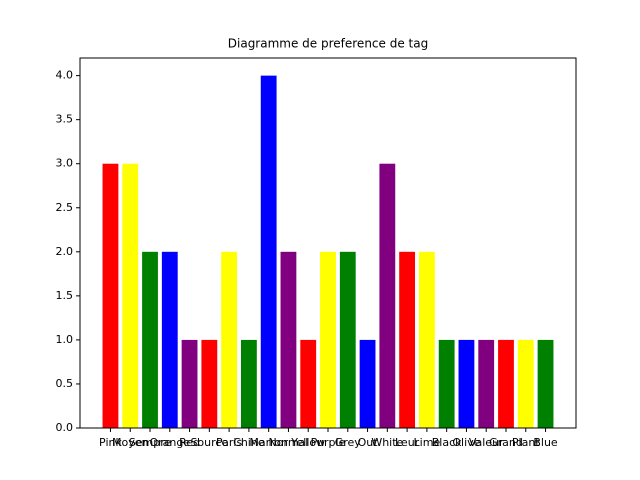 Image resolution: width=640 pixels, height=480 pixels. Describe the element at coordinates (169, 442) in the screenshot. I see `x-tick-label: Orange` at that location.